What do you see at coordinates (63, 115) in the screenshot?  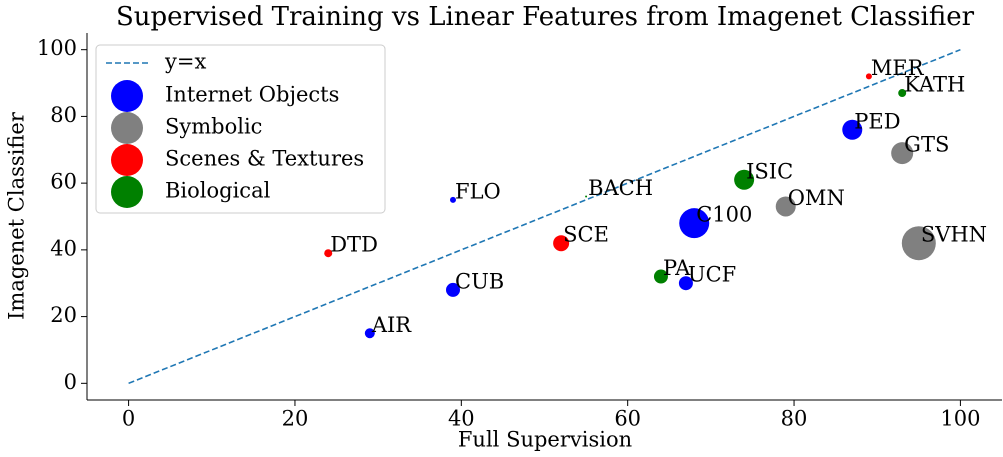 I see `y-tick-label: 80` at bounding box center [63, 115].